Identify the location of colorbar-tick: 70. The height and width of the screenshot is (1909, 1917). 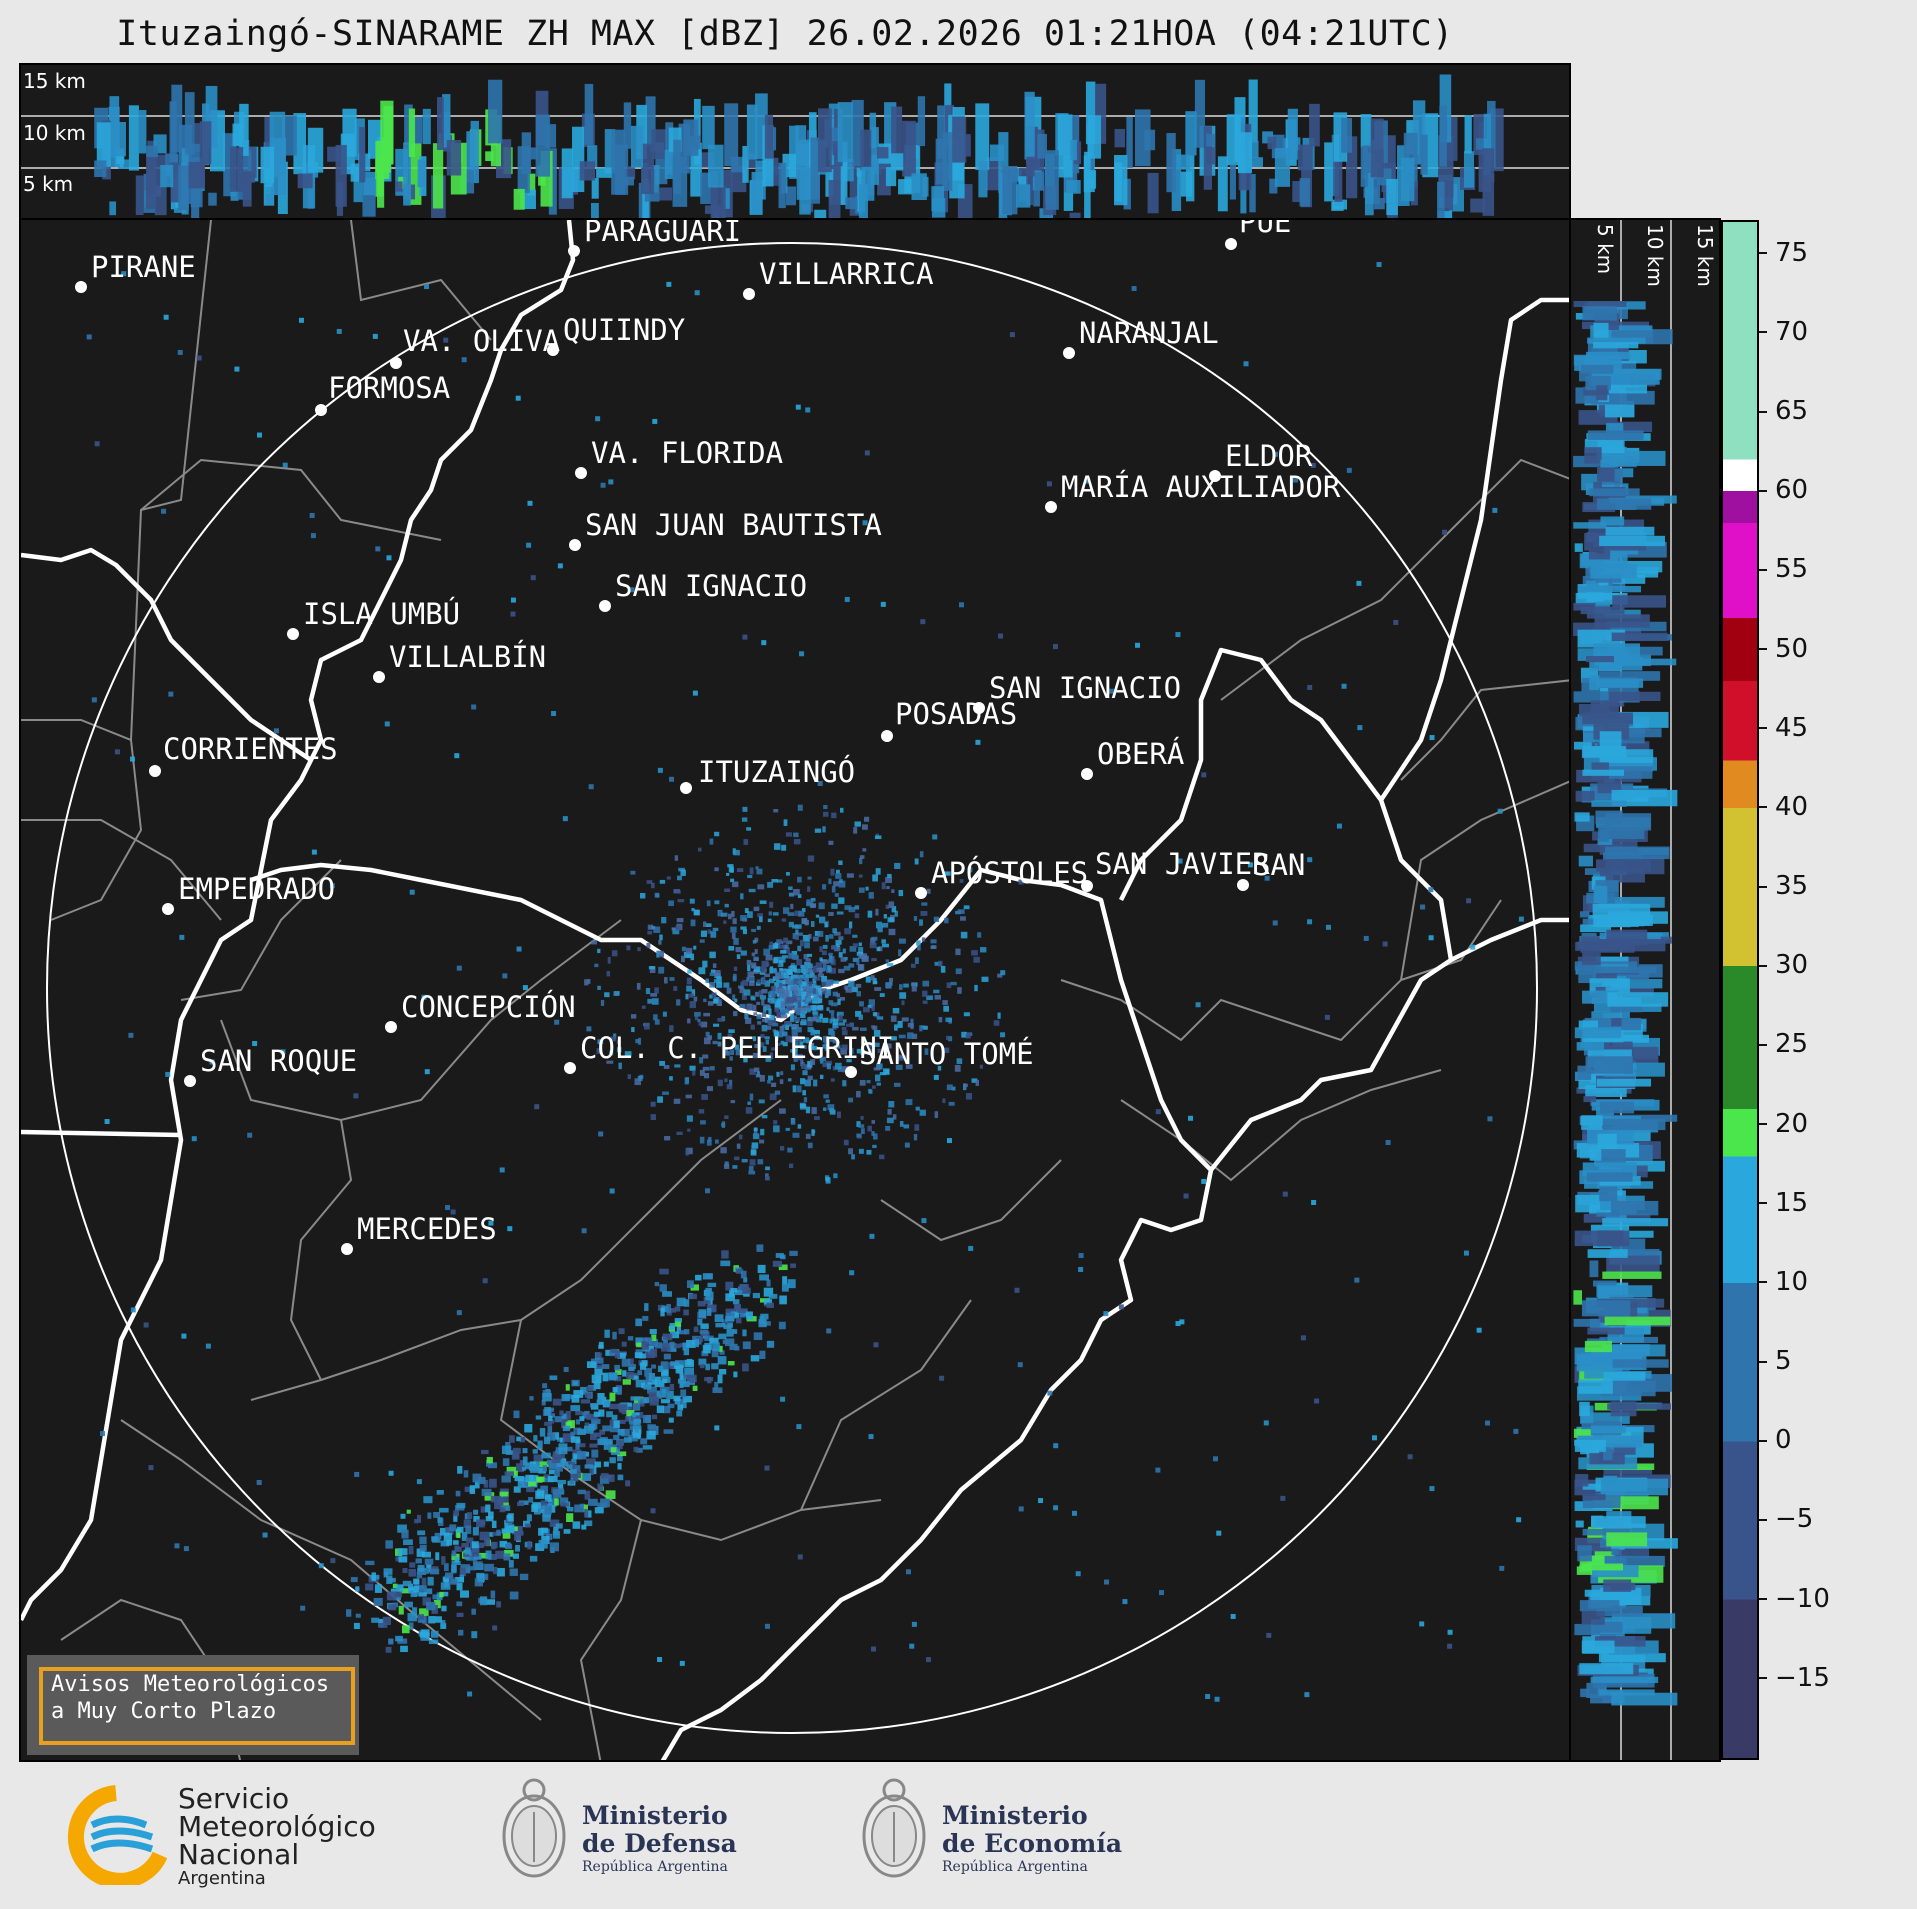
(1799, 332).